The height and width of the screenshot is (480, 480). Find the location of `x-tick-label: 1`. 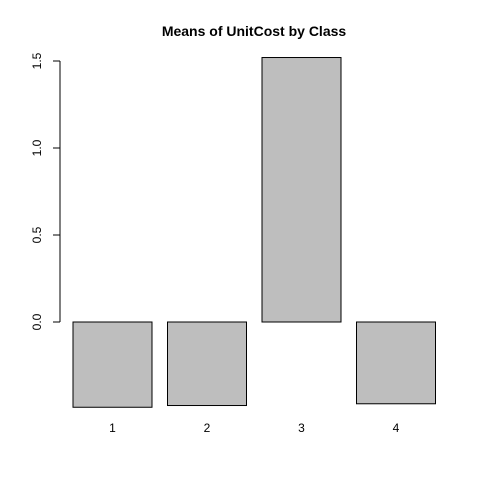

x-tick-label: 1 is located at coordinates (112, 428).